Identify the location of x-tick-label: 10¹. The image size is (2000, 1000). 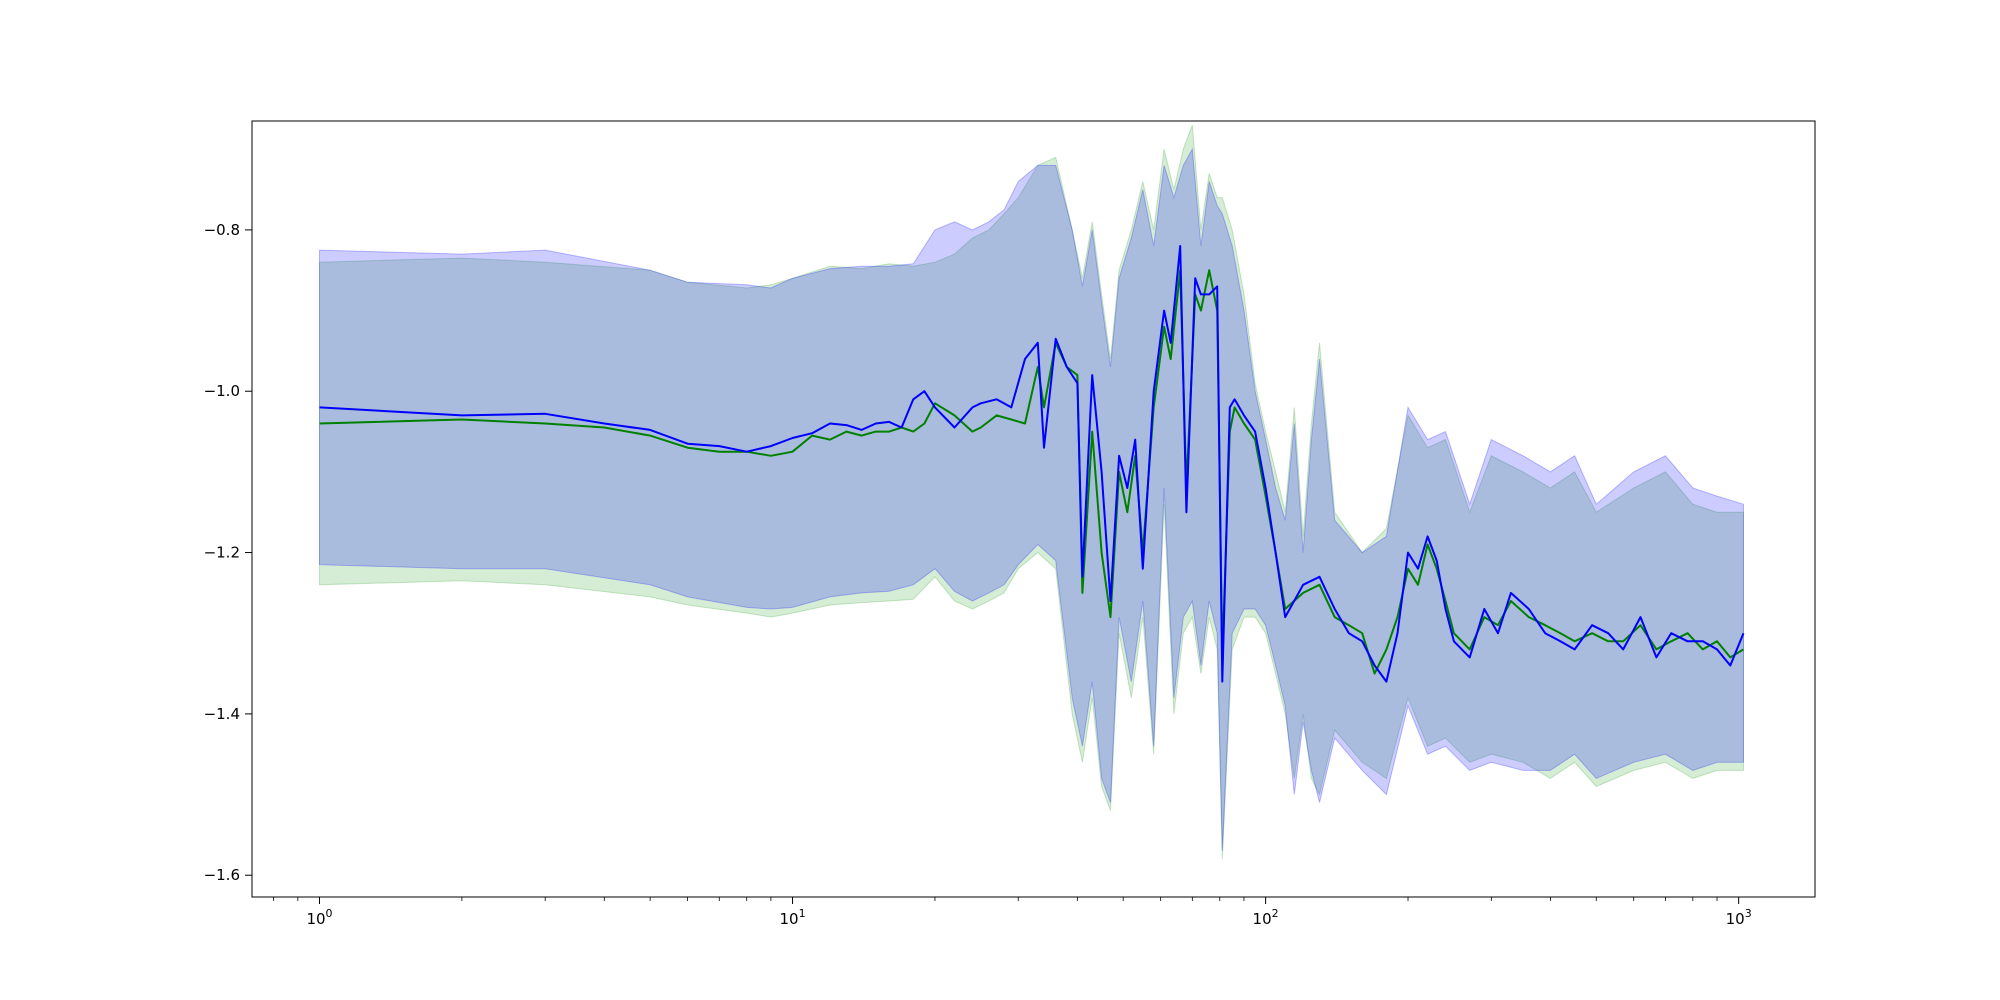
(793, 917).